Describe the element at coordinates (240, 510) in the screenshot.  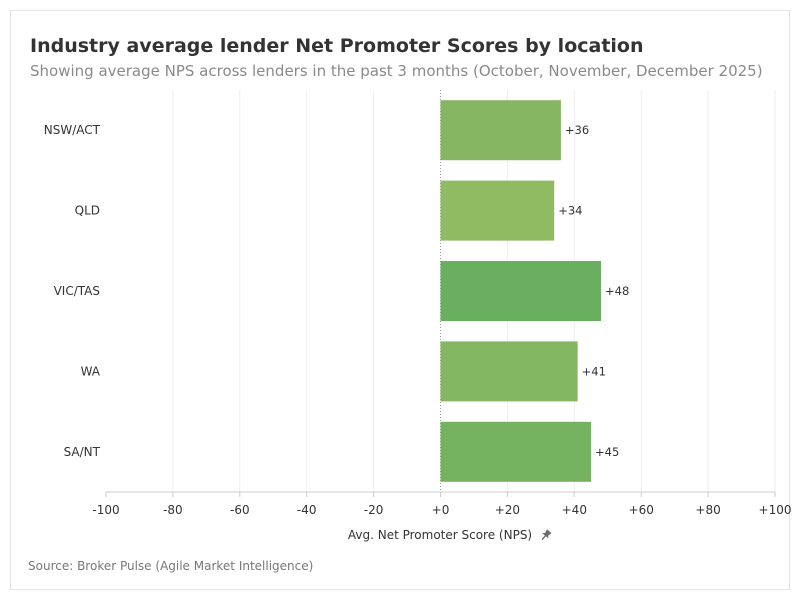
I see `x-tick-label: -60` at that location.